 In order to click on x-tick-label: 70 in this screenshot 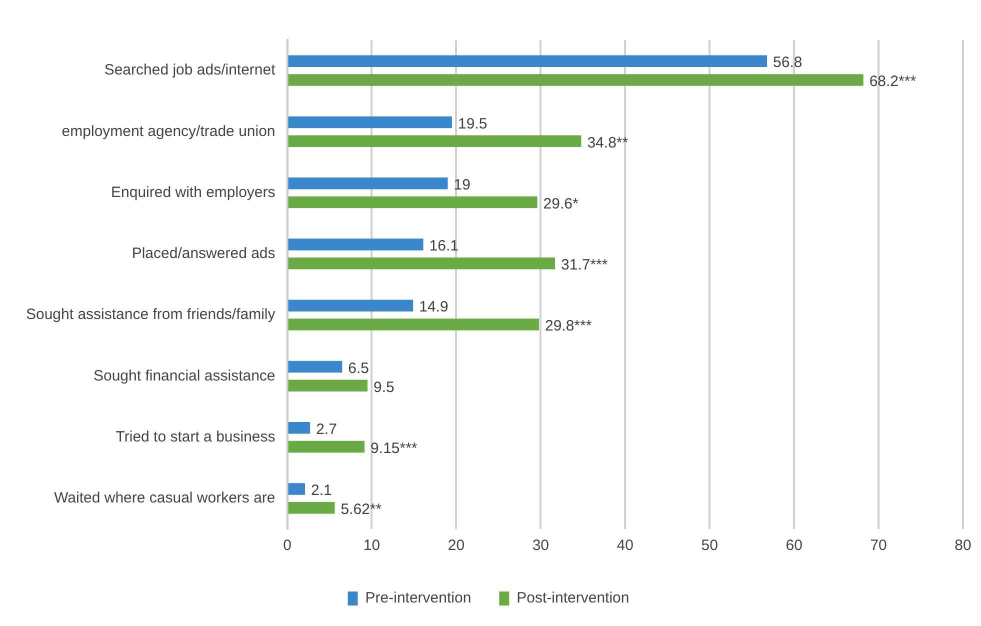, I will do `click(878, 545)`.